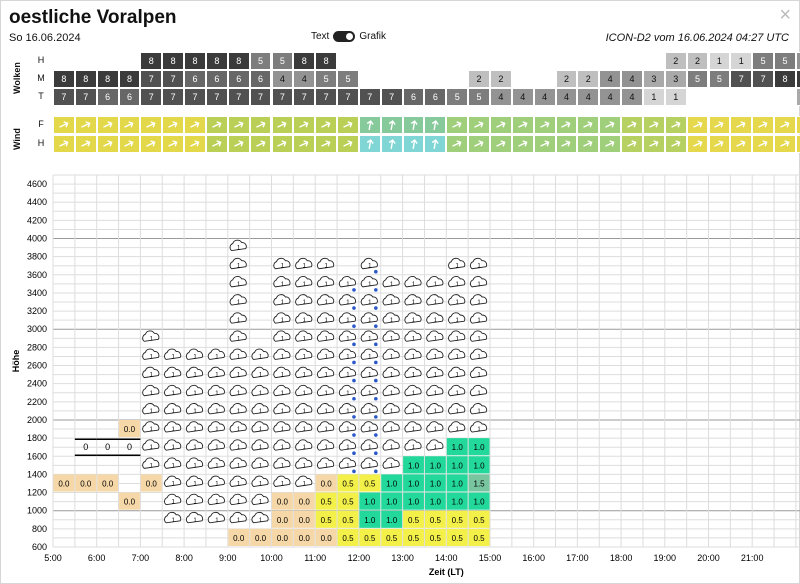  Describe the element at coordinates (37, 293) in the screenshot. I see `y-tick-label: 3400` at that location.